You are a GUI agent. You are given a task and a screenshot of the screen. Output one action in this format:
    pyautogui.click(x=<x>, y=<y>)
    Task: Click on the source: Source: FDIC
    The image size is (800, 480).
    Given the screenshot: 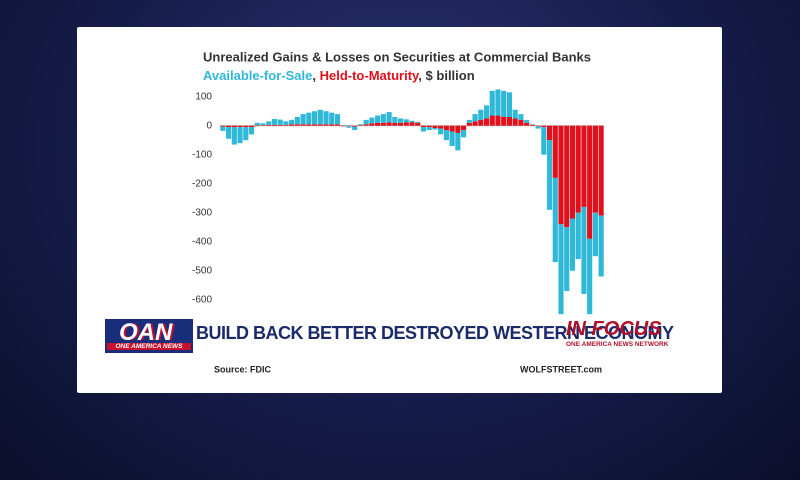 What is the action you would take?
    pyautogui.click(x=243, y=369)
    